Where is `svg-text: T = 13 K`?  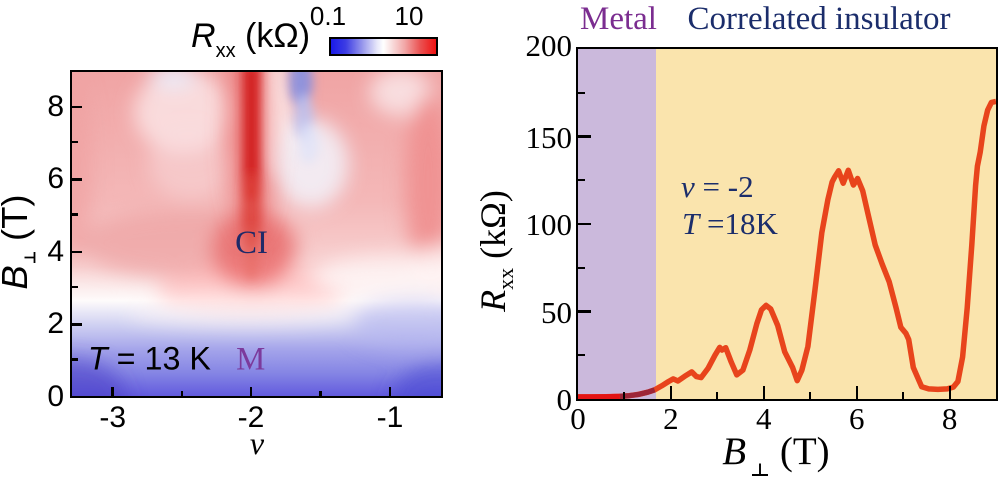
svg-text: T = 13 K is located at coordinates (148, 358).